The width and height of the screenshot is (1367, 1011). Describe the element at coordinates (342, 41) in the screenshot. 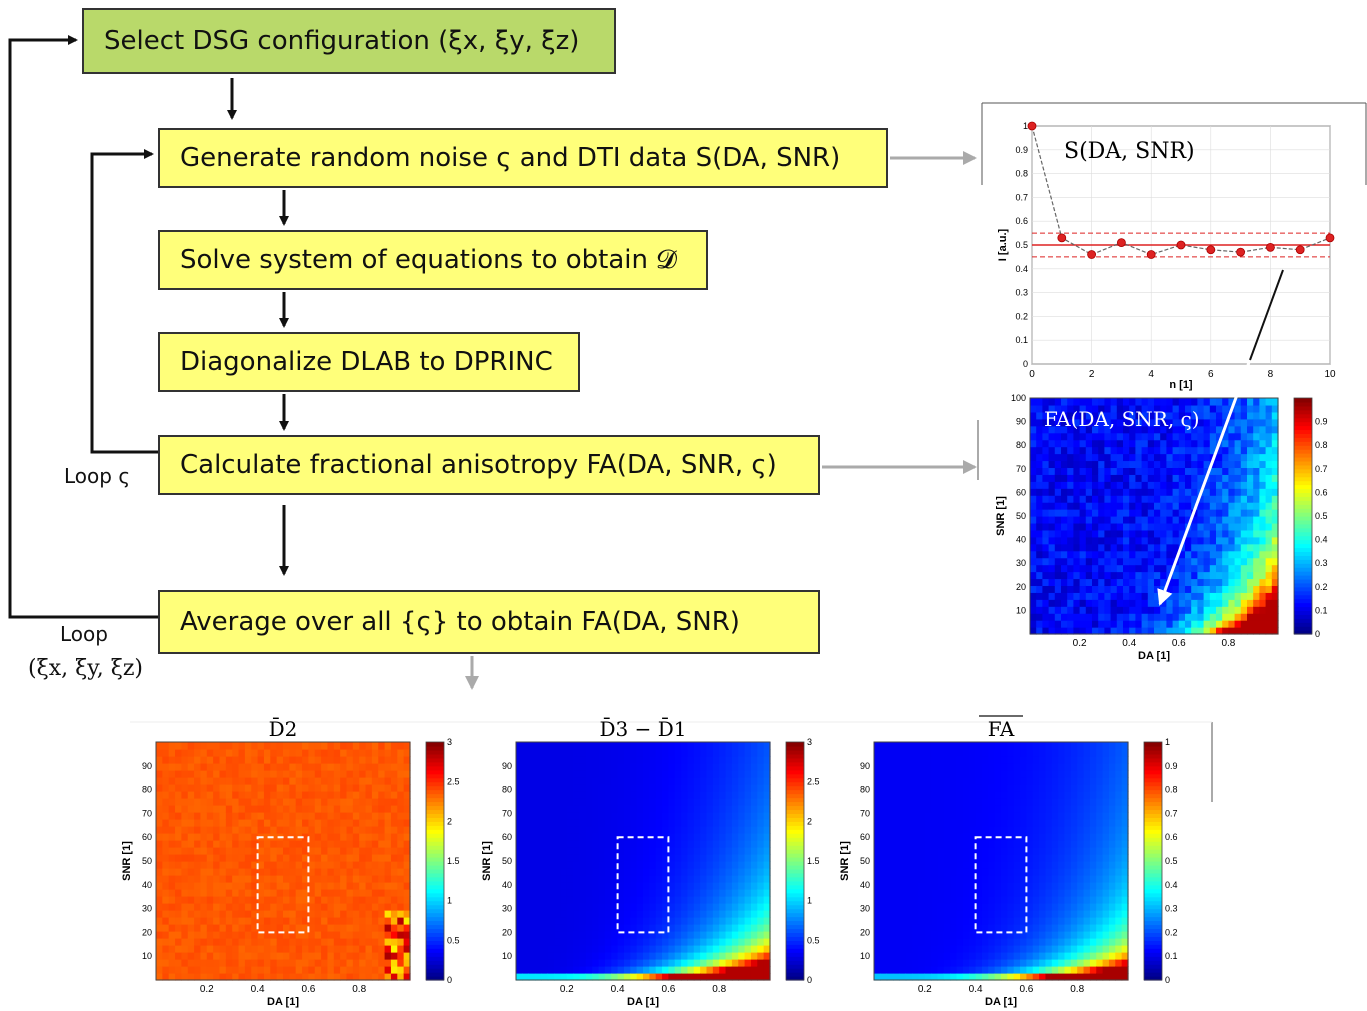

I see `select-dsg-label: Select DSG configuration (ξx, ξy, ξz)` at that location.